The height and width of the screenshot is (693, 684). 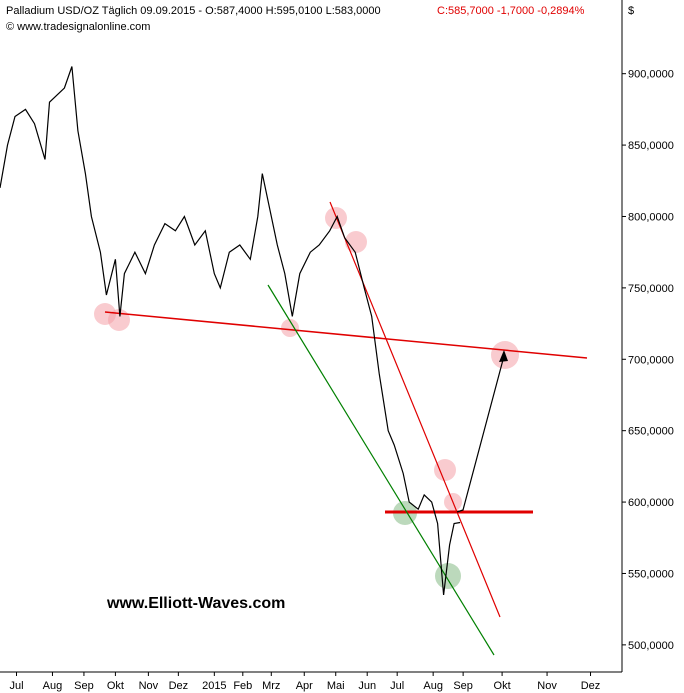 What do you see at coordinates (651, 574) in the screenshot?
I see `y-tick-label: 550,0000` at bounding box center [651, 574].